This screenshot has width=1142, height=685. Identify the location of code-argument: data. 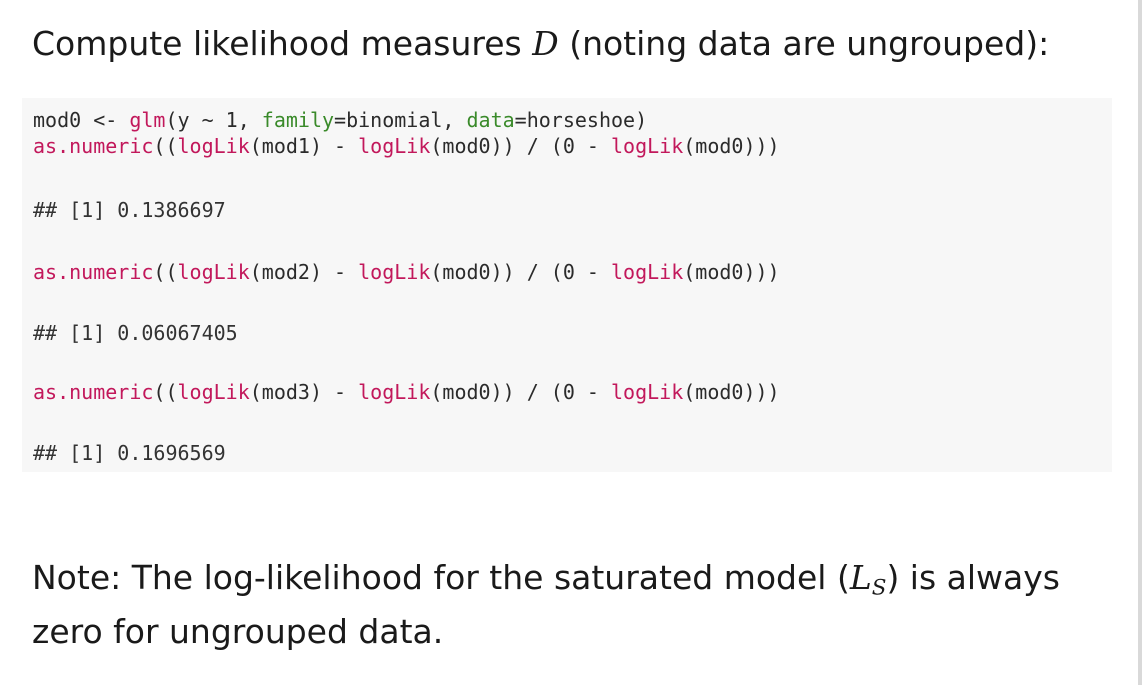
(490, 120).